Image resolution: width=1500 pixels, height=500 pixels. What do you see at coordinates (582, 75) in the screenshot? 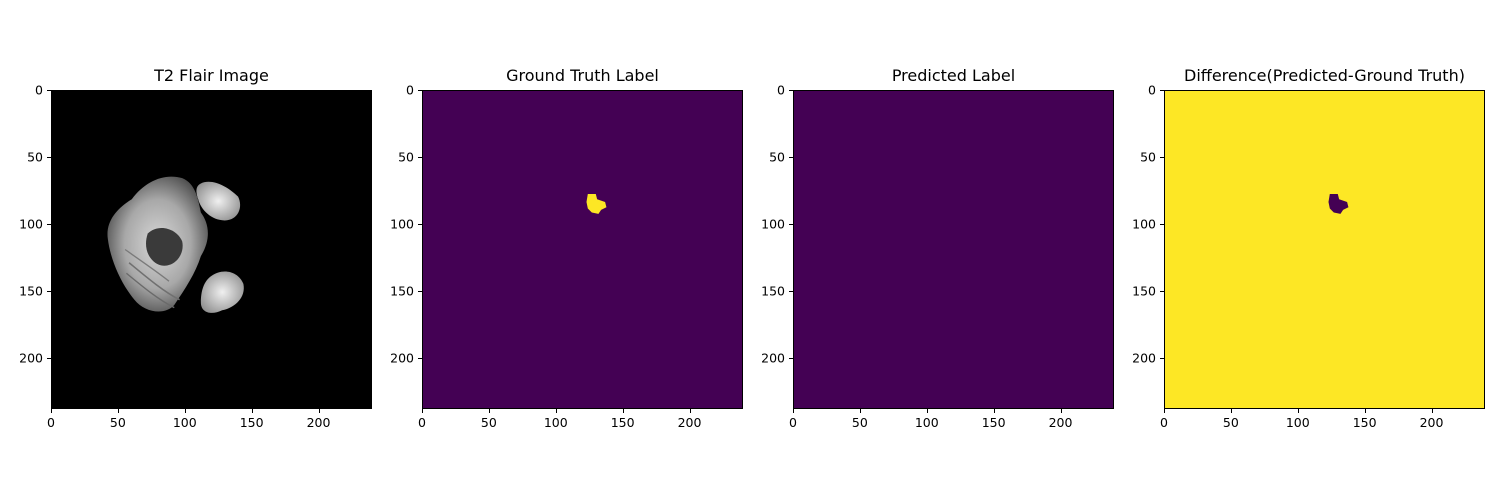
I see `panel-title-2: Ground Truth Label` at bounding box center [582, 75].